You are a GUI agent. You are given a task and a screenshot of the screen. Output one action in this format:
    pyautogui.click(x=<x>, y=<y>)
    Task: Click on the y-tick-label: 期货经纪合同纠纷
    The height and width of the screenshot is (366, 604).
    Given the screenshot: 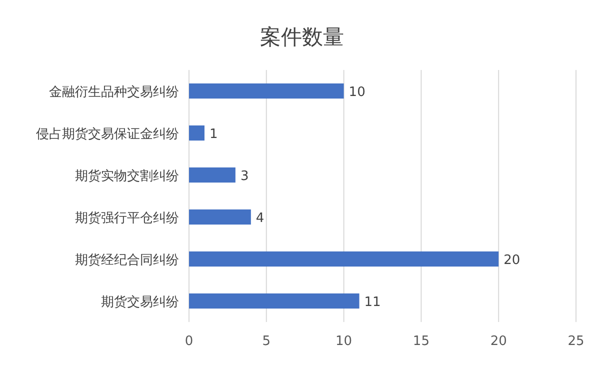 What is the action you would take?
    pyautogui.click(x=127, y=260)
    